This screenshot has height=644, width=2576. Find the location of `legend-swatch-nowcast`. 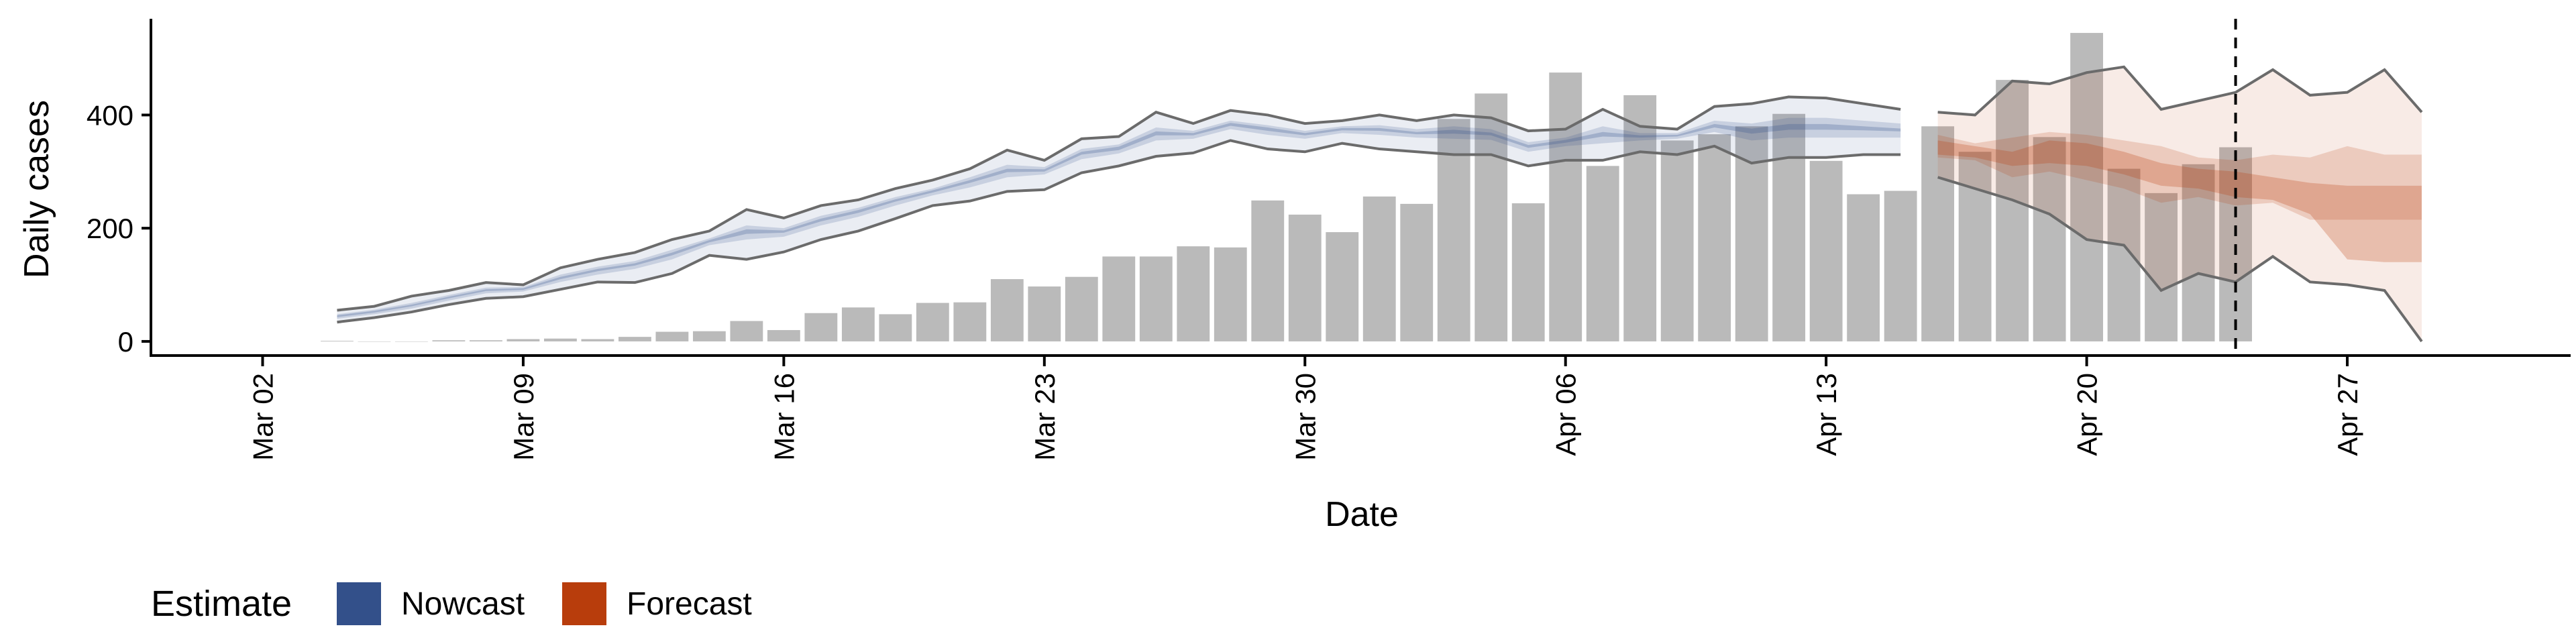

legend-swatch-nowcast is located at coordinates (359, 603).